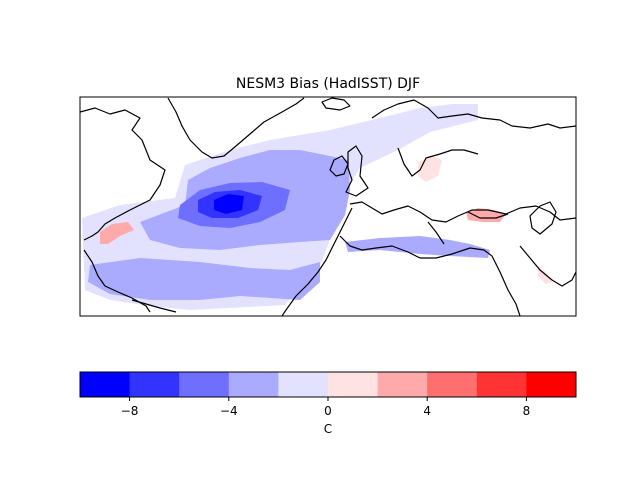 Image resolution: width=640 pixels, height=480 pixels. I want to click on colorbar-tick-label: 4, so click(427, 411).